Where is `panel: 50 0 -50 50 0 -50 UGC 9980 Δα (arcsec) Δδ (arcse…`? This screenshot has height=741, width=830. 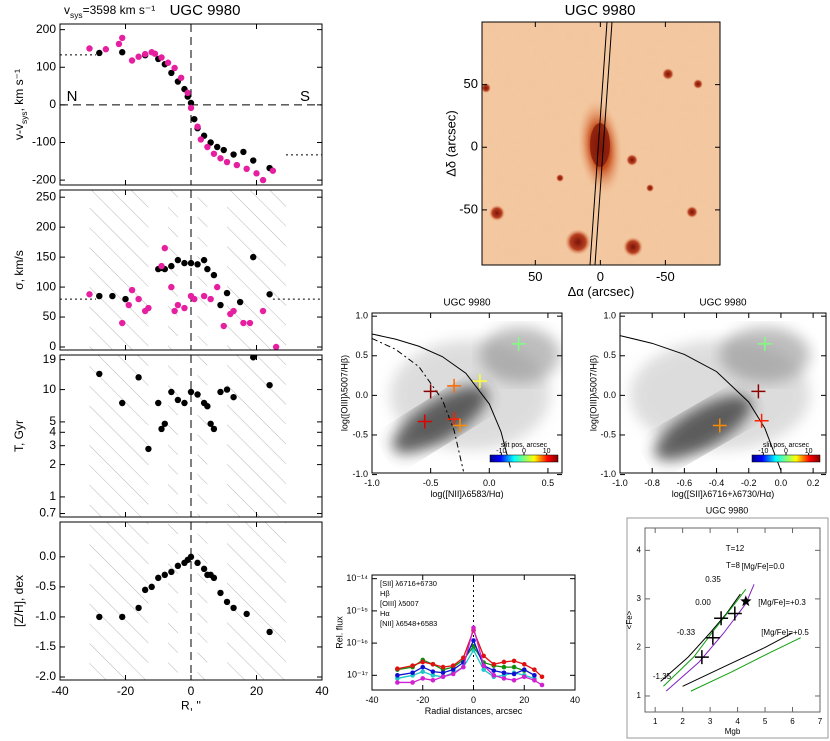 panel: 50 0 -50 50 0 -50 UGC 9980 Δα (arcsec) Δδ (arcse… is located at coordinates (582, 150).